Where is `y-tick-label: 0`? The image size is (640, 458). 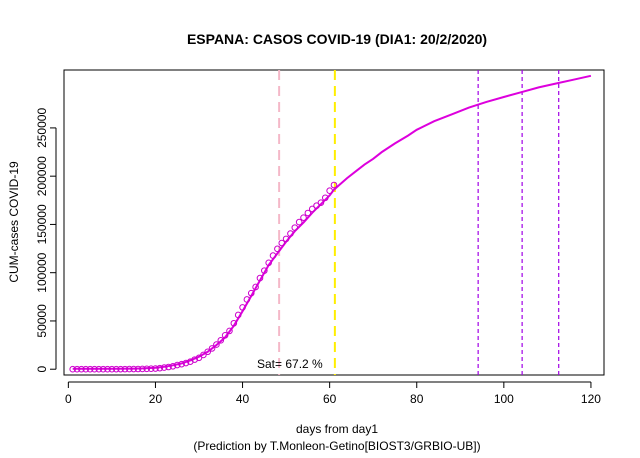 y-tick-label: 0 is located at coordinates (42, 369).